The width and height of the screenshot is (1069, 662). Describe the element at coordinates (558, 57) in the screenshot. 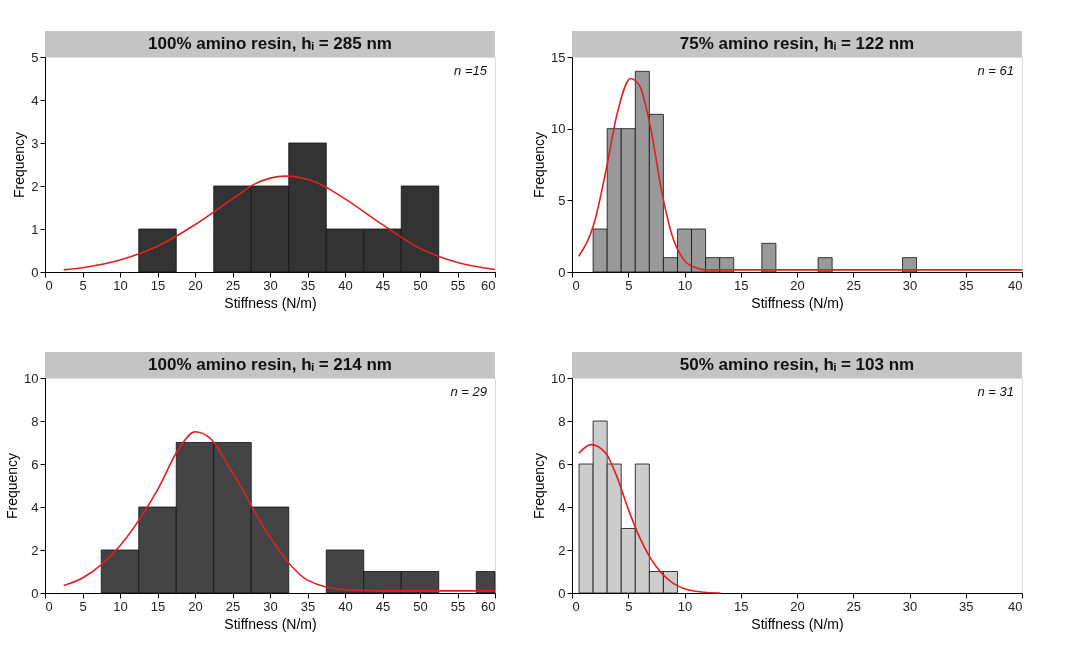

I see `y-tick-label: 15` at that location.